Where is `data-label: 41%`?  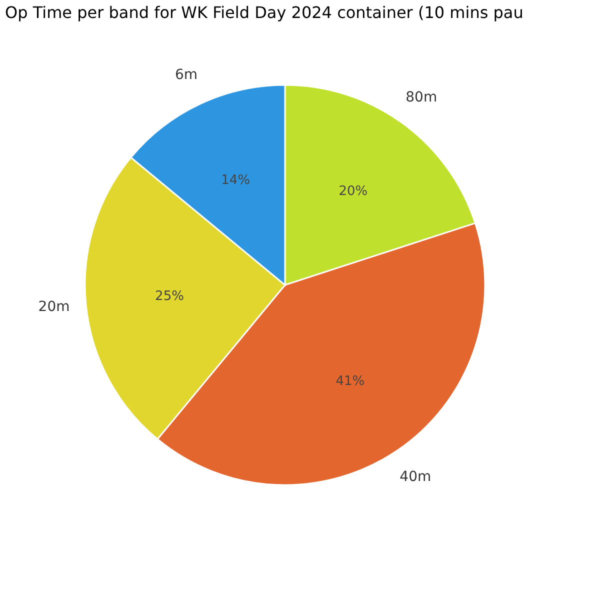 data-label: 41% is located at coordinates (350, 381).